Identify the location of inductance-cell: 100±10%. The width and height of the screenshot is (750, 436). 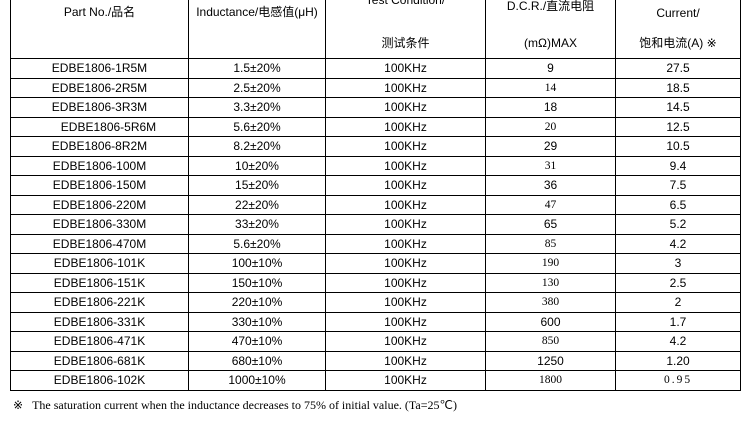
(257, 263).